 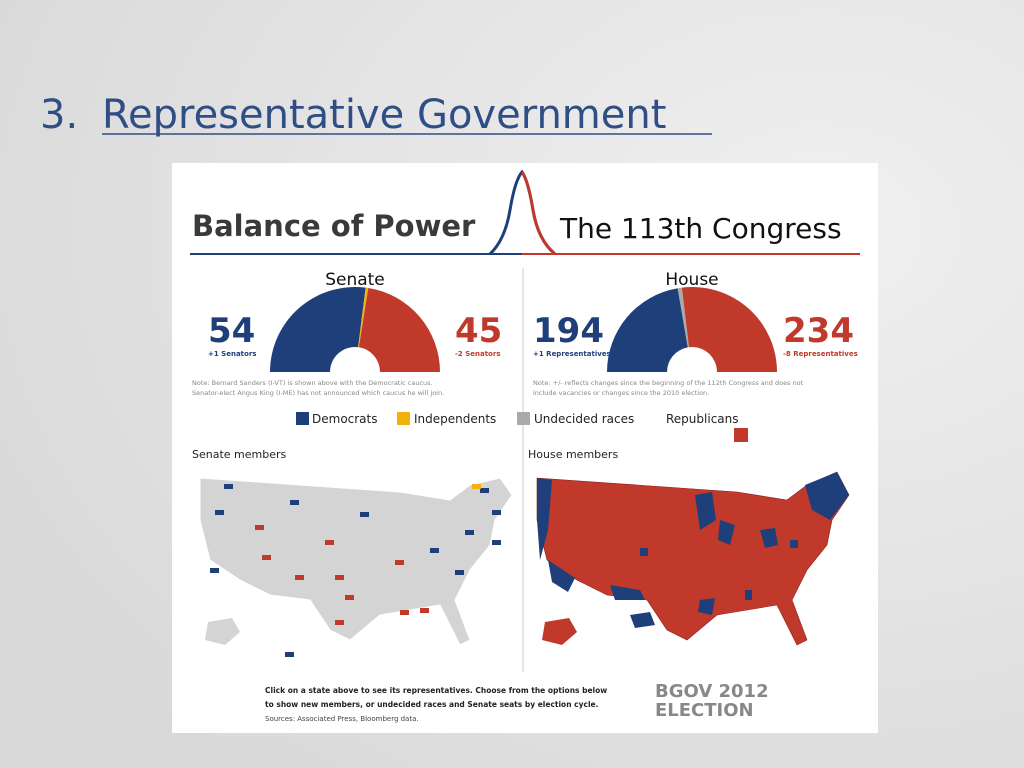 I want to click on legend-label: Democrats, so click(x=345, y=419).